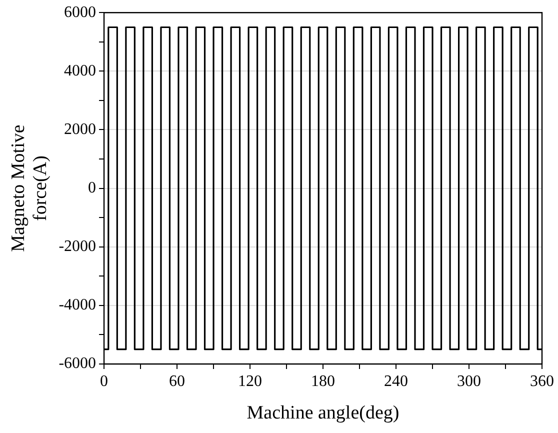  What do you see at coordinates (542, 381) in the screenshot?
I see `x-tick-label: 360` at bounding box center [542, 381].